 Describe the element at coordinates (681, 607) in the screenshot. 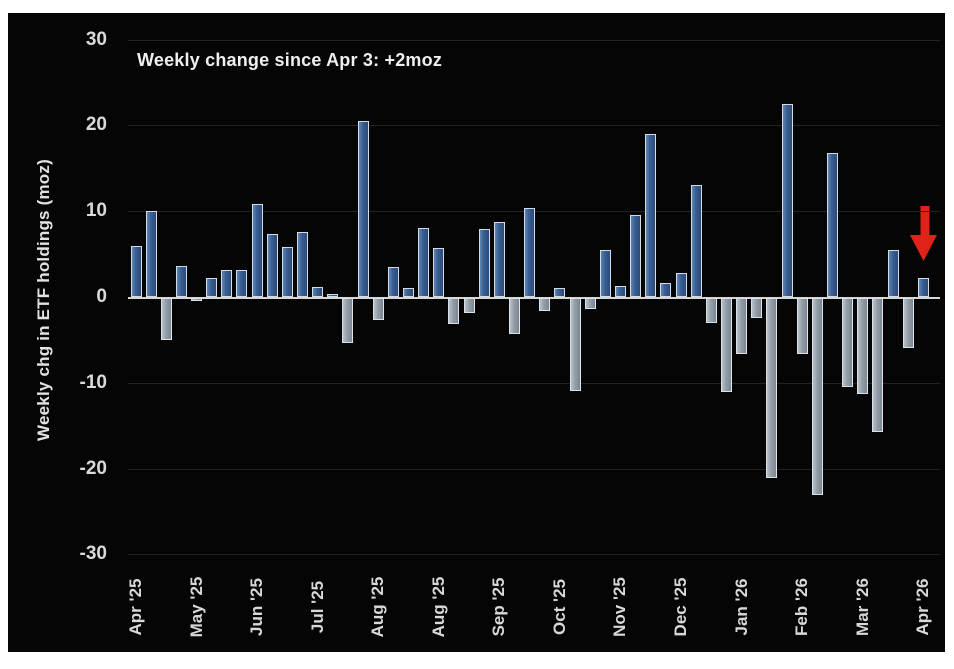

I see `x-tick-label: Dec '25` at that location.